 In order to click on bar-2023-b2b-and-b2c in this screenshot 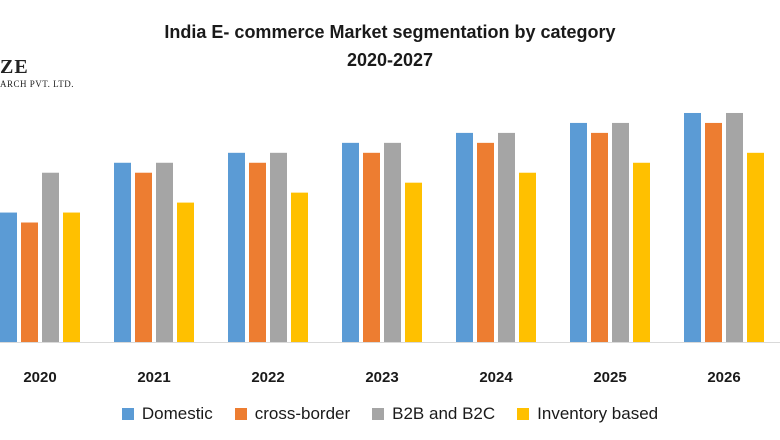, I will do `click(392, 242)`.